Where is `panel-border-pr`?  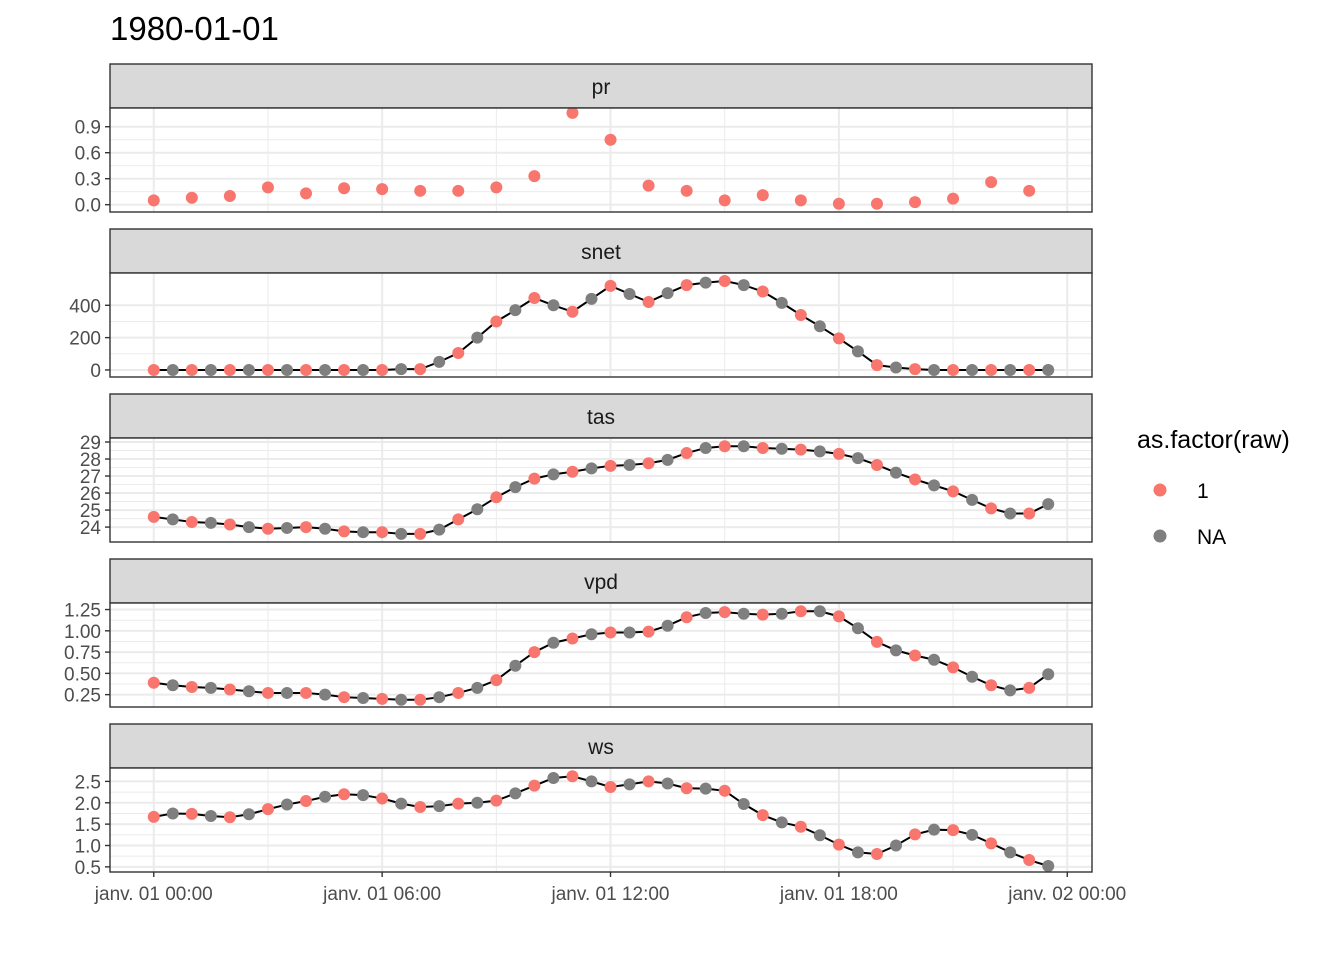 panel-border-pr is located at coordinates (601, 160).